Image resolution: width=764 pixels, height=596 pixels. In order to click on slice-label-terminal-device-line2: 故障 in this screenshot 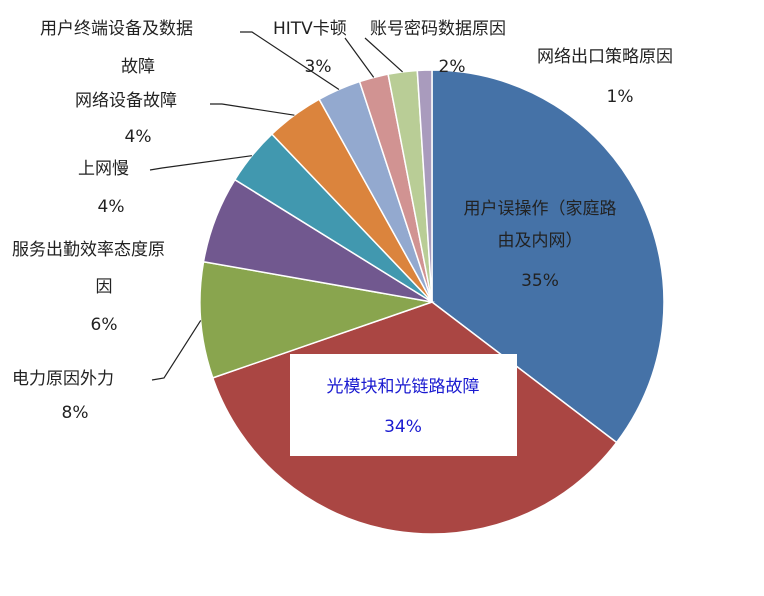, I will do `click(138, 67)`.